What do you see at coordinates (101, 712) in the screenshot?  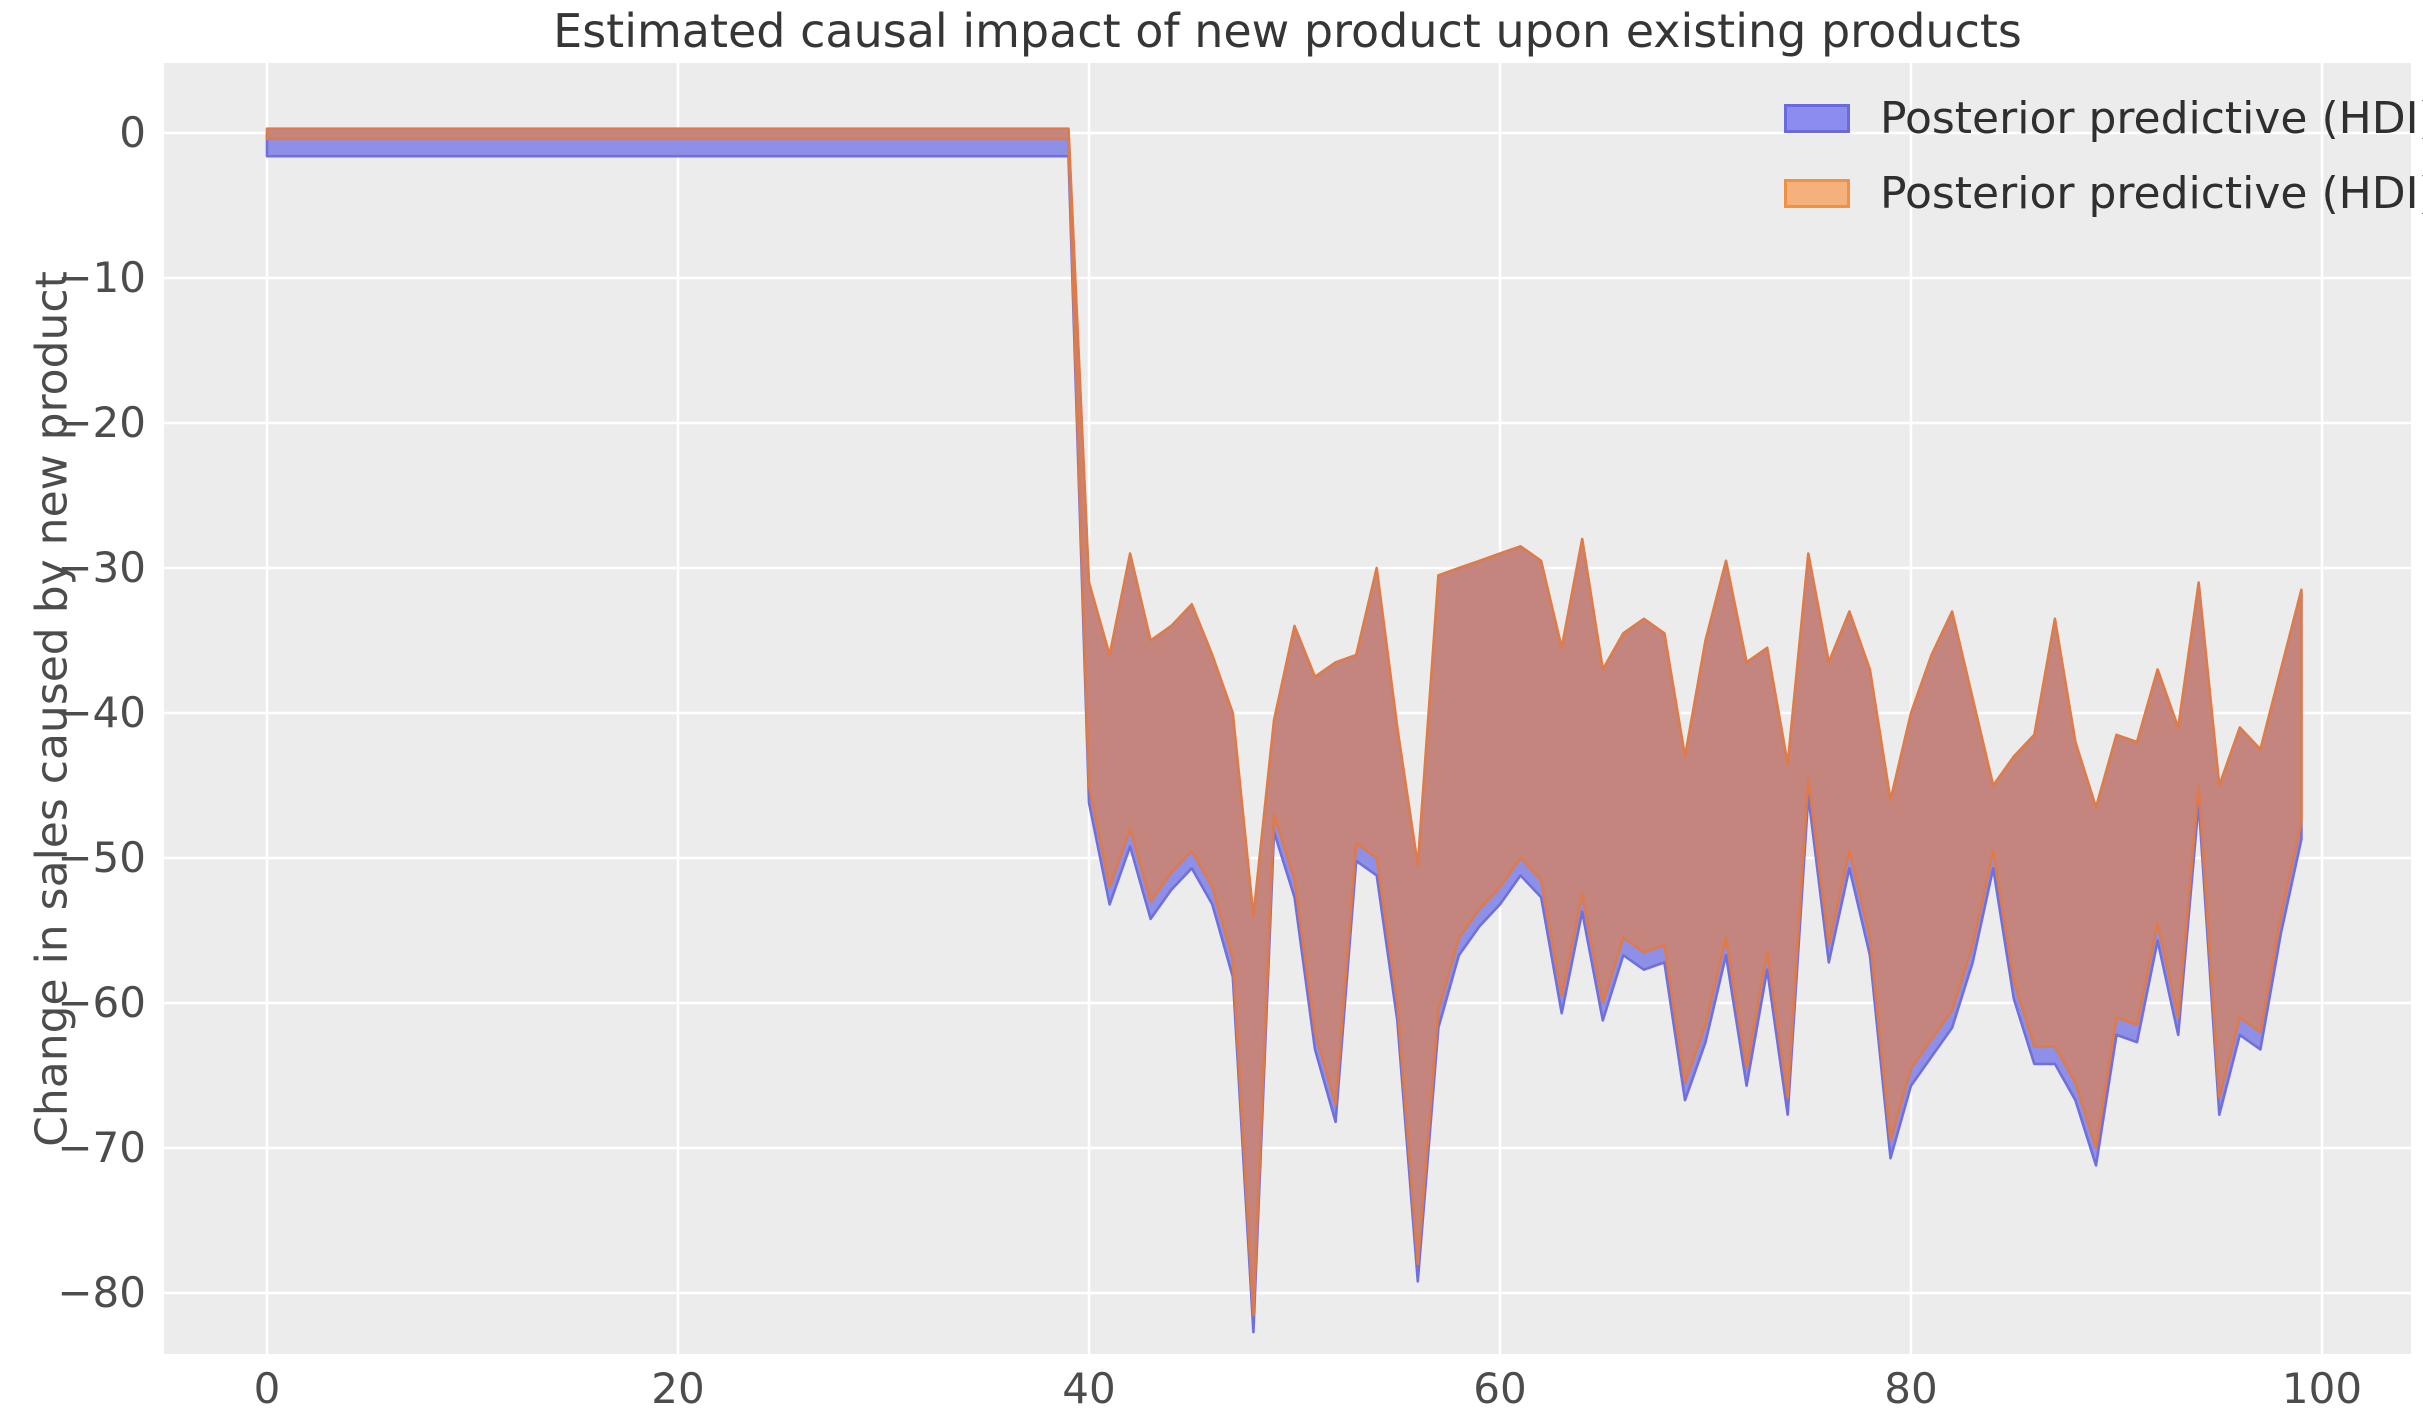 I see `y-tick-label--40: −40` at bounding box center [101, 712].